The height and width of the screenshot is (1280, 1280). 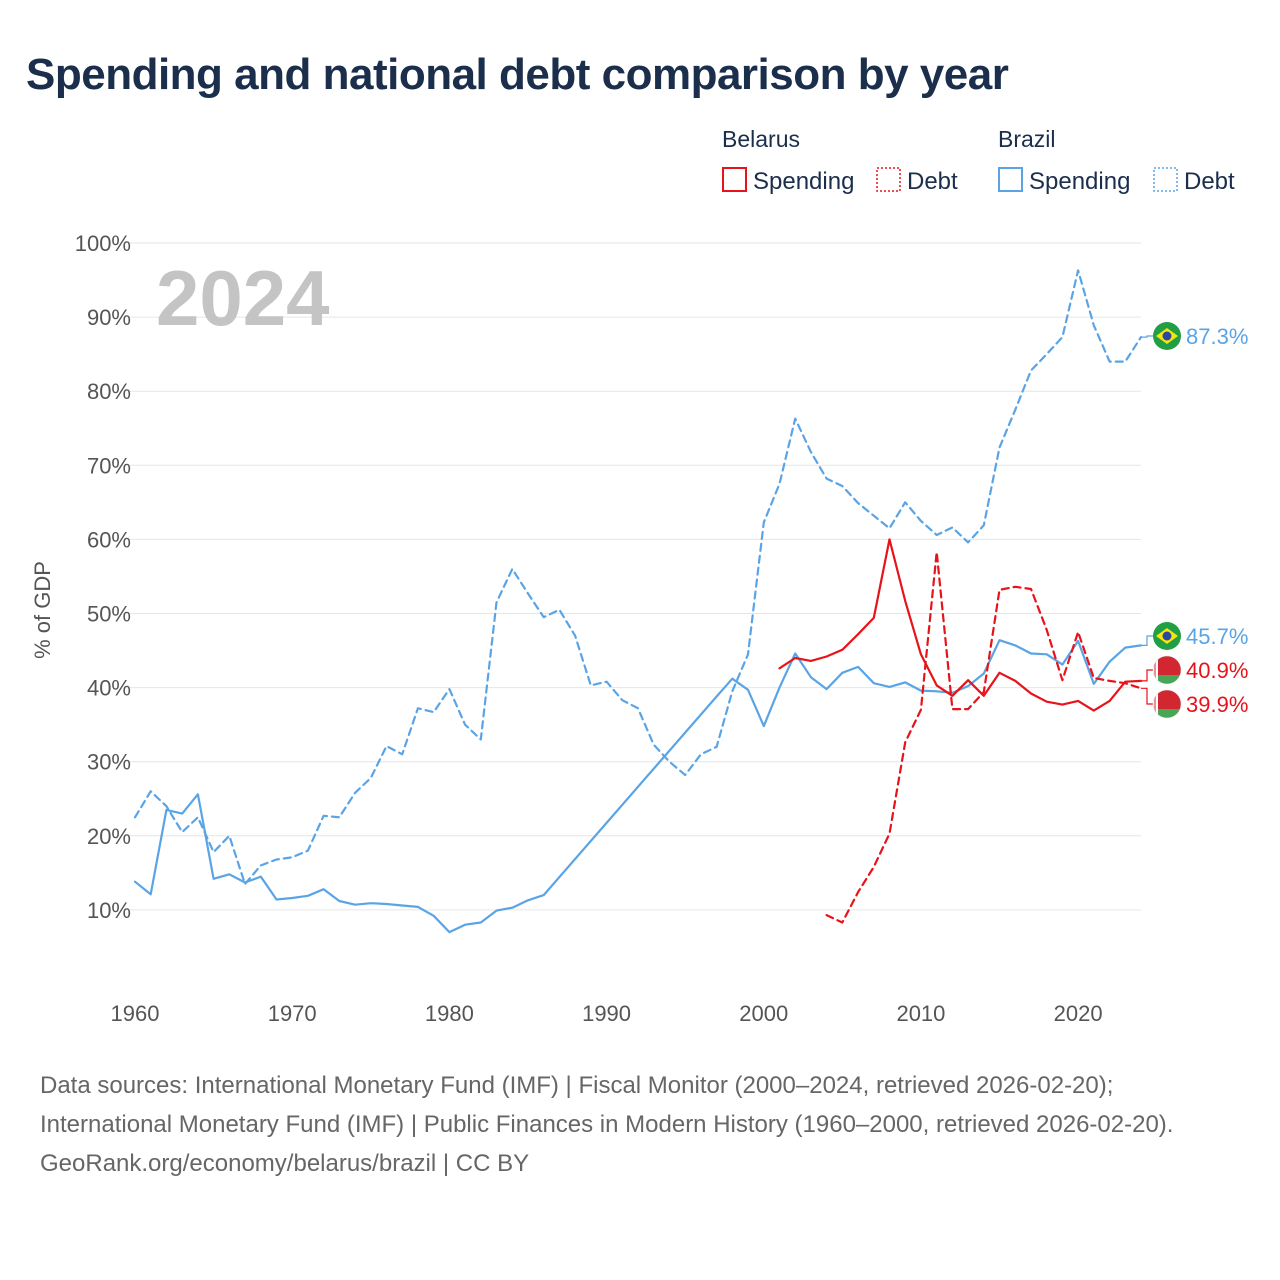 What do you see at coordinates (109, 465) in the screenshot?
I see `y-tick-label: 70%` at bounding box center [109, 465].